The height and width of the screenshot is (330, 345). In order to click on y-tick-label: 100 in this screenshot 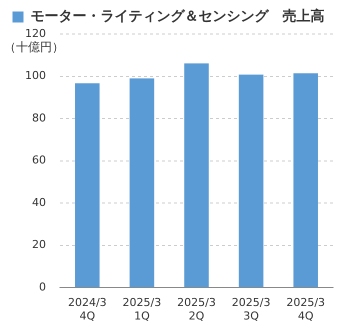, I will do `click(35, 75)`.